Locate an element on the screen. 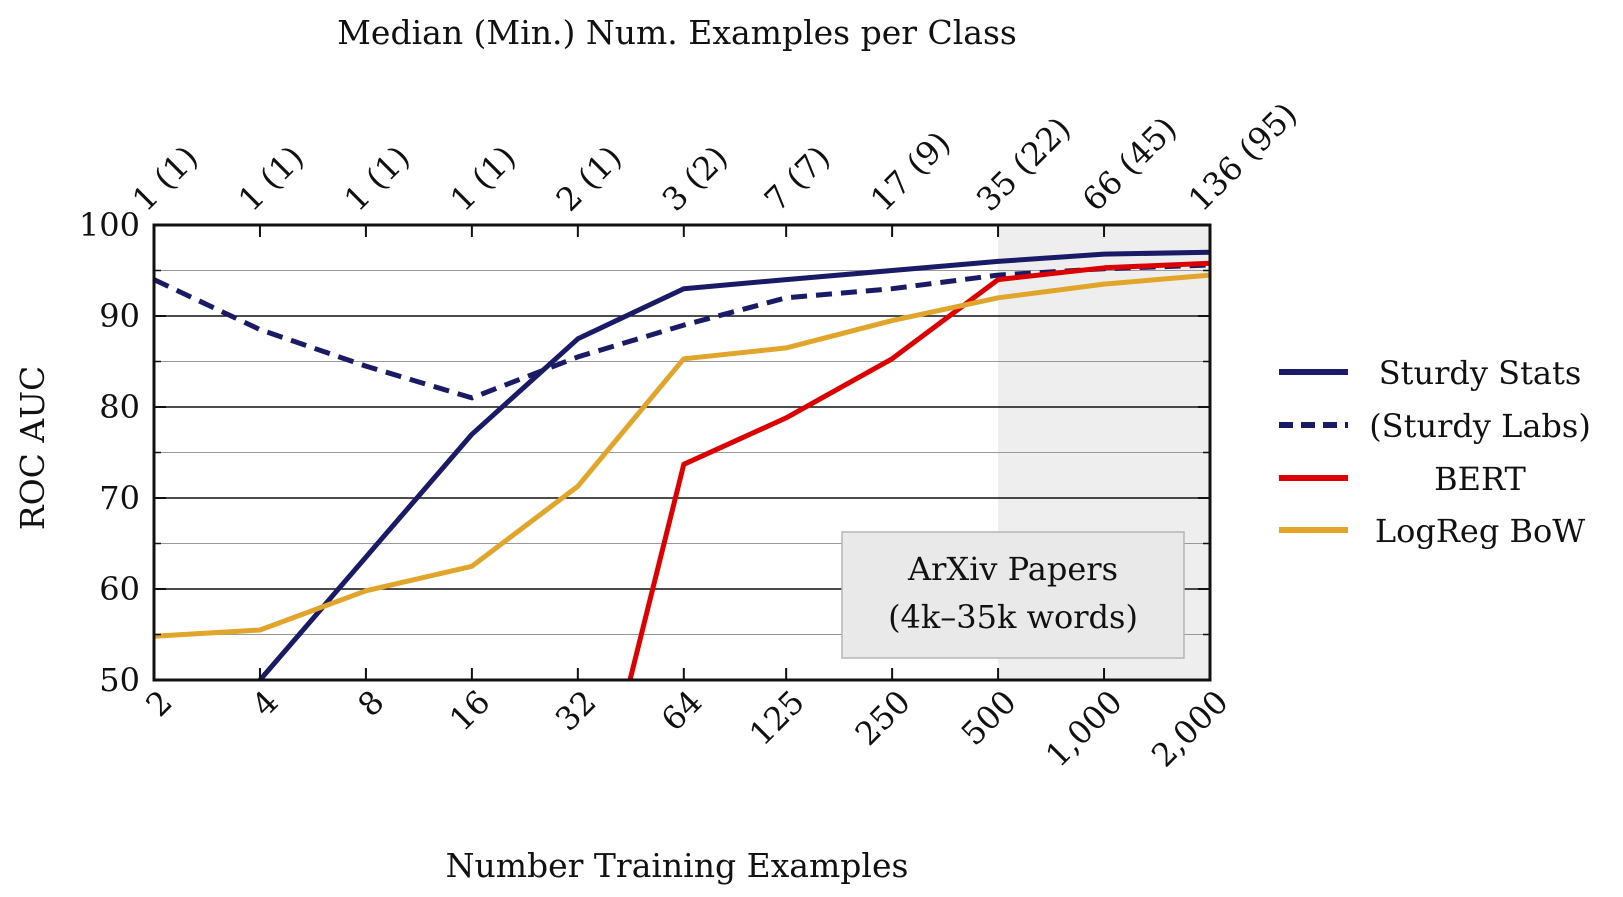  top-tick-label: 66 (45) is located at coordinates (1129, 163).